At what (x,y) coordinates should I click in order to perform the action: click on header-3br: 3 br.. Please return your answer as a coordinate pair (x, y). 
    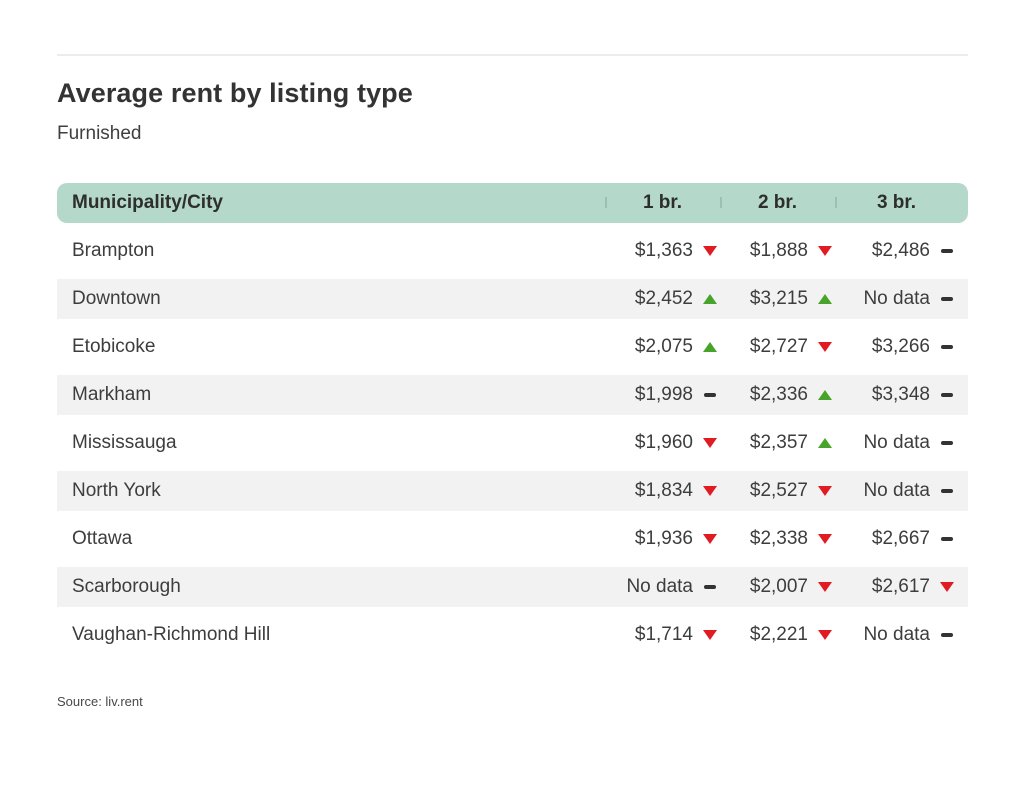
    Looking at the image, I should click on (901, 203).